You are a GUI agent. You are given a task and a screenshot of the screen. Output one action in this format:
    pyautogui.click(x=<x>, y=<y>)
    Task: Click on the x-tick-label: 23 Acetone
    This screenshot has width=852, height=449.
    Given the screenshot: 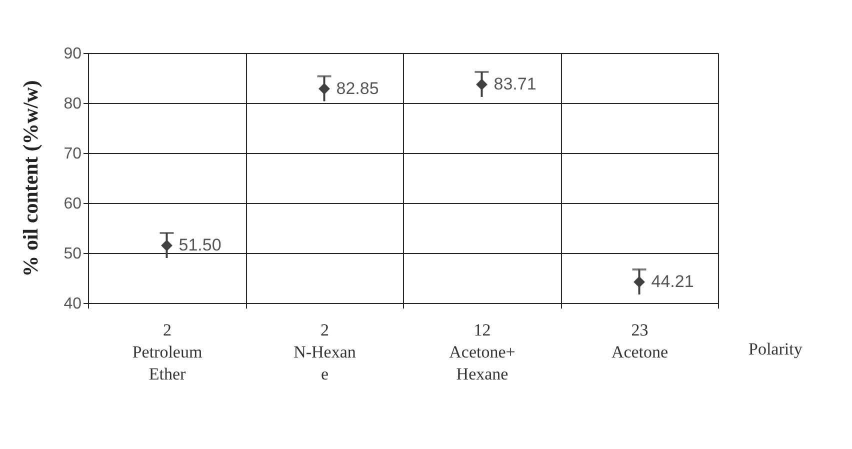 What is the action you would take?
    pyautogui.click(x=639, y=341)
    